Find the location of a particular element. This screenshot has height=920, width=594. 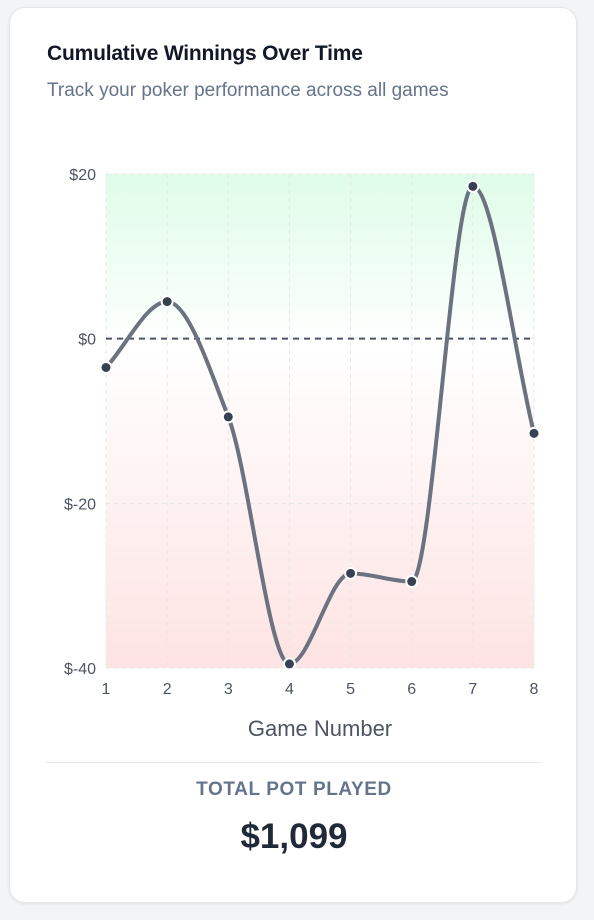

x-tick-label: 7 is located at coordinates (472, 689).